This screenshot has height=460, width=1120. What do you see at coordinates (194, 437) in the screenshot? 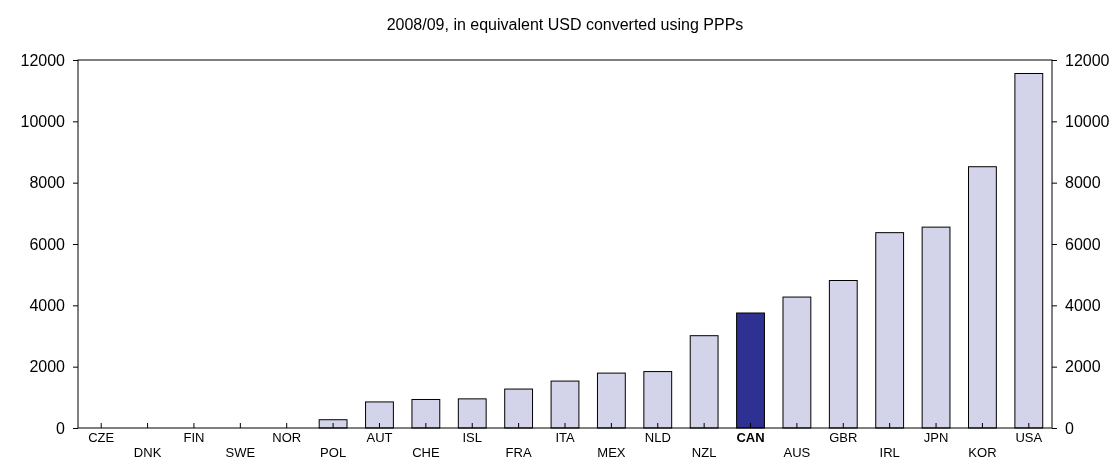
I see `x-tick-label: FIN` at bounding box center [194, 437].